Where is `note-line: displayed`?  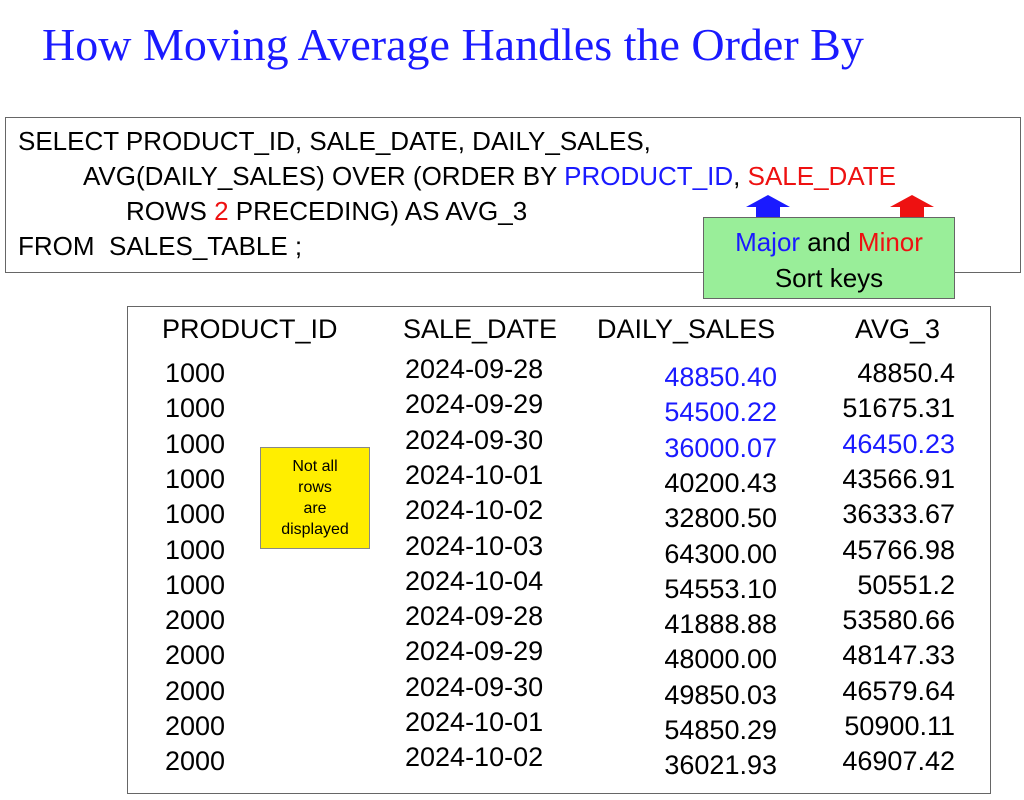 note-line: displayed is located at coordinates (315, 529).